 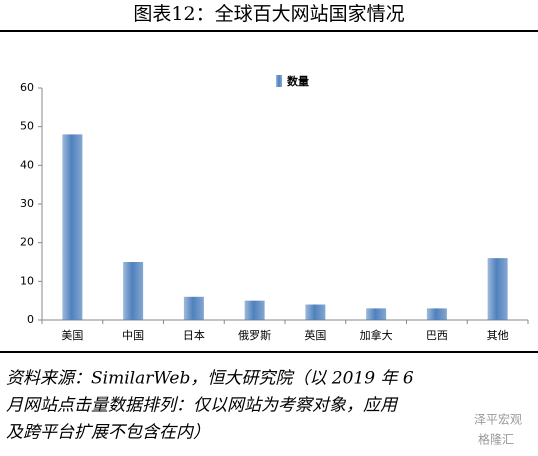 What do you see at coordinates (498, 419) in the screenshot?
I see `watermark: 泽平宏观` at bounding box center [498, 419].